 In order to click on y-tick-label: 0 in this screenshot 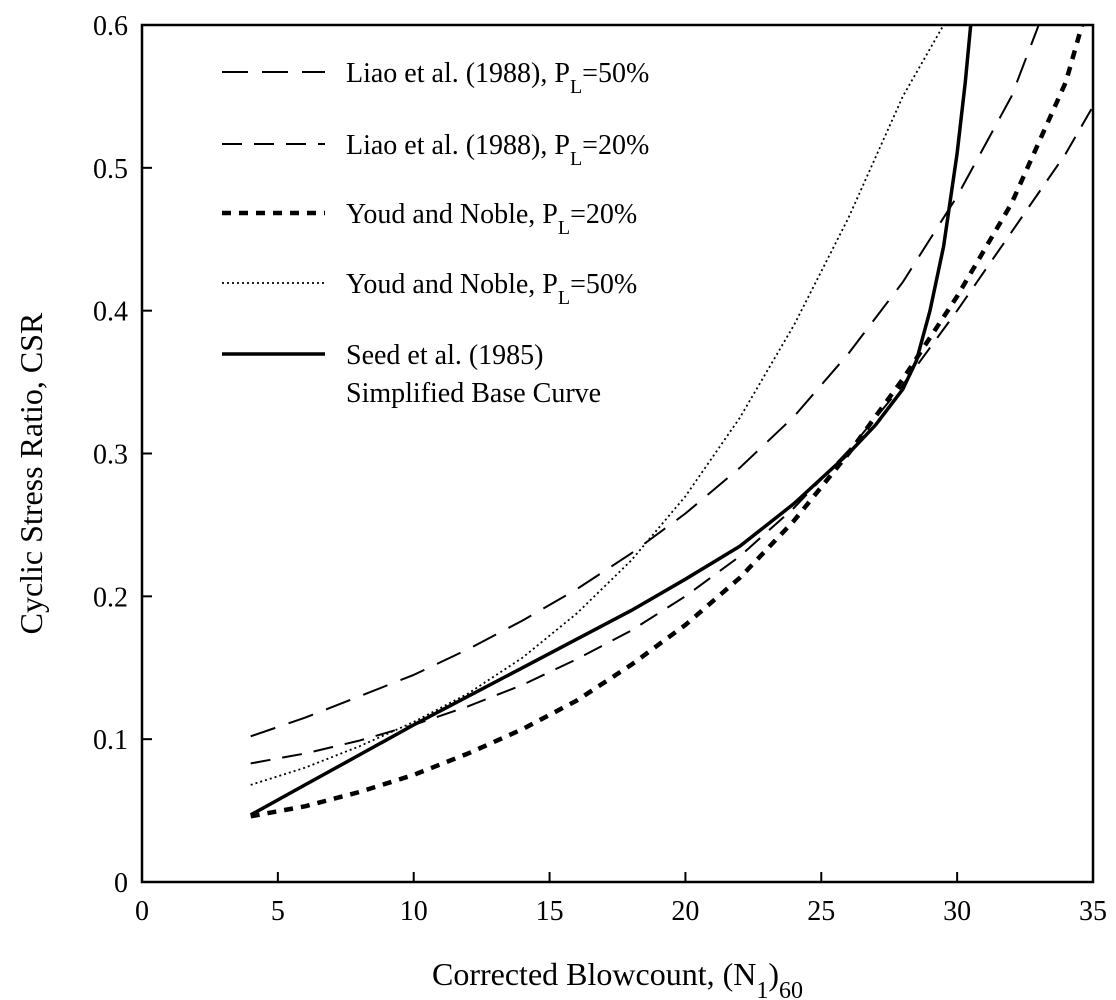, I will do `click(121, 883)`.